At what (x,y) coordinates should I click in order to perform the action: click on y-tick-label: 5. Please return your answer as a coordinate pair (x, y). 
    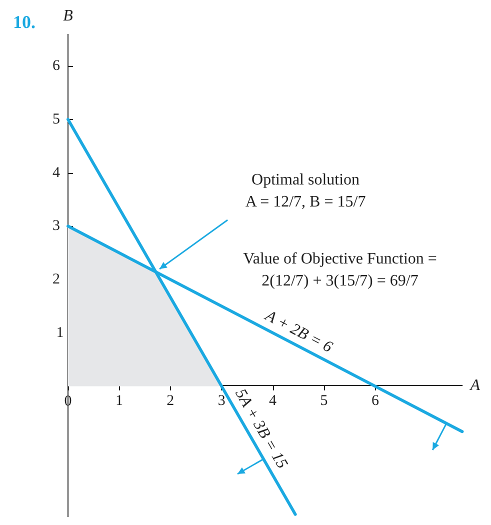
    Looking at the image, I should click on (56, 119).